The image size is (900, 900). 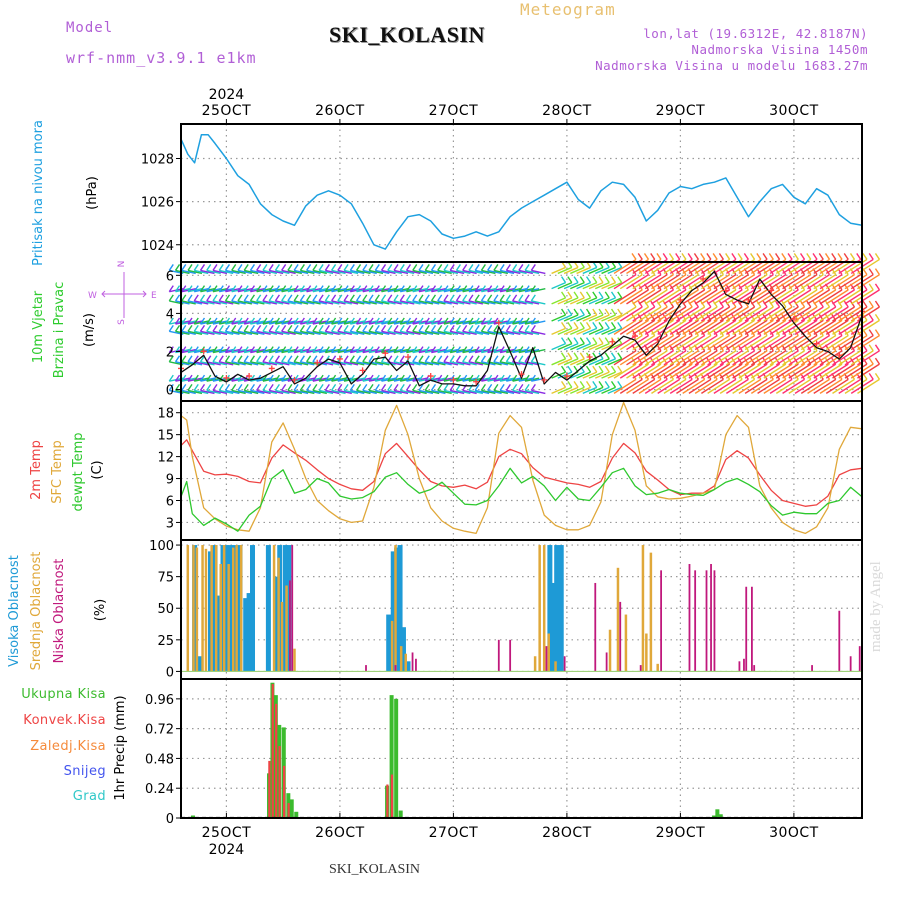 I want to click on x-tick-label-bottom: 30OCT, so click(x=794, y=833).